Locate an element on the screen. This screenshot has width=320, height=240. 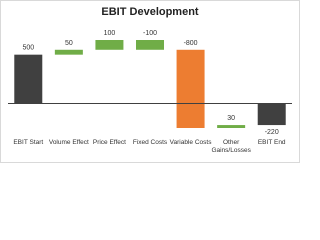
x-tick-label: Variable Costs is located at coordinates (190, 142).